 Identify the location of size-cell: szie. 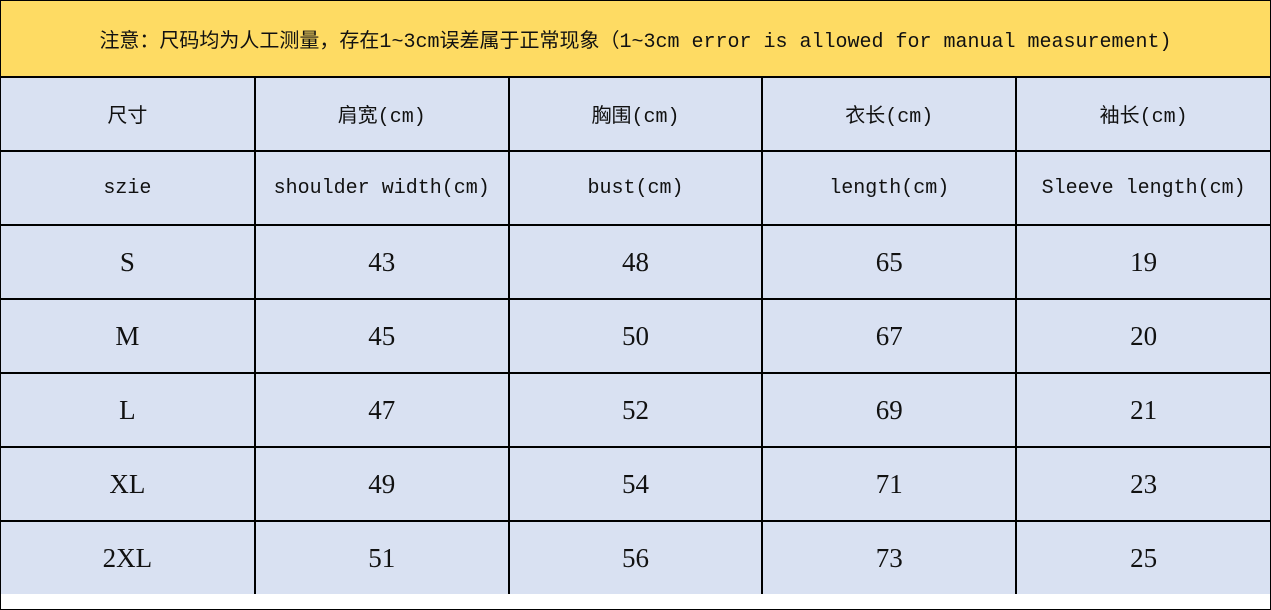
(128, 188).